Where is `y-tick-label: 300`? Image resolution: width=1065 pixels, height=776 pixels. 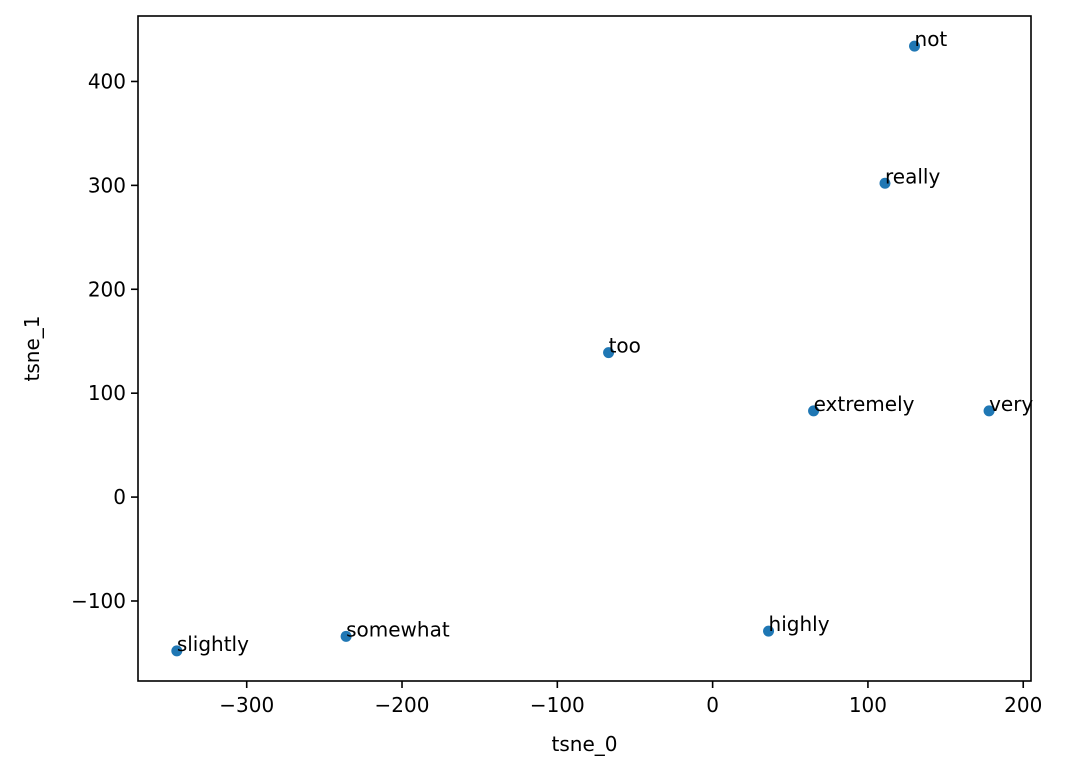
y-tick-label: 300 is located at coordinates (107, 185).